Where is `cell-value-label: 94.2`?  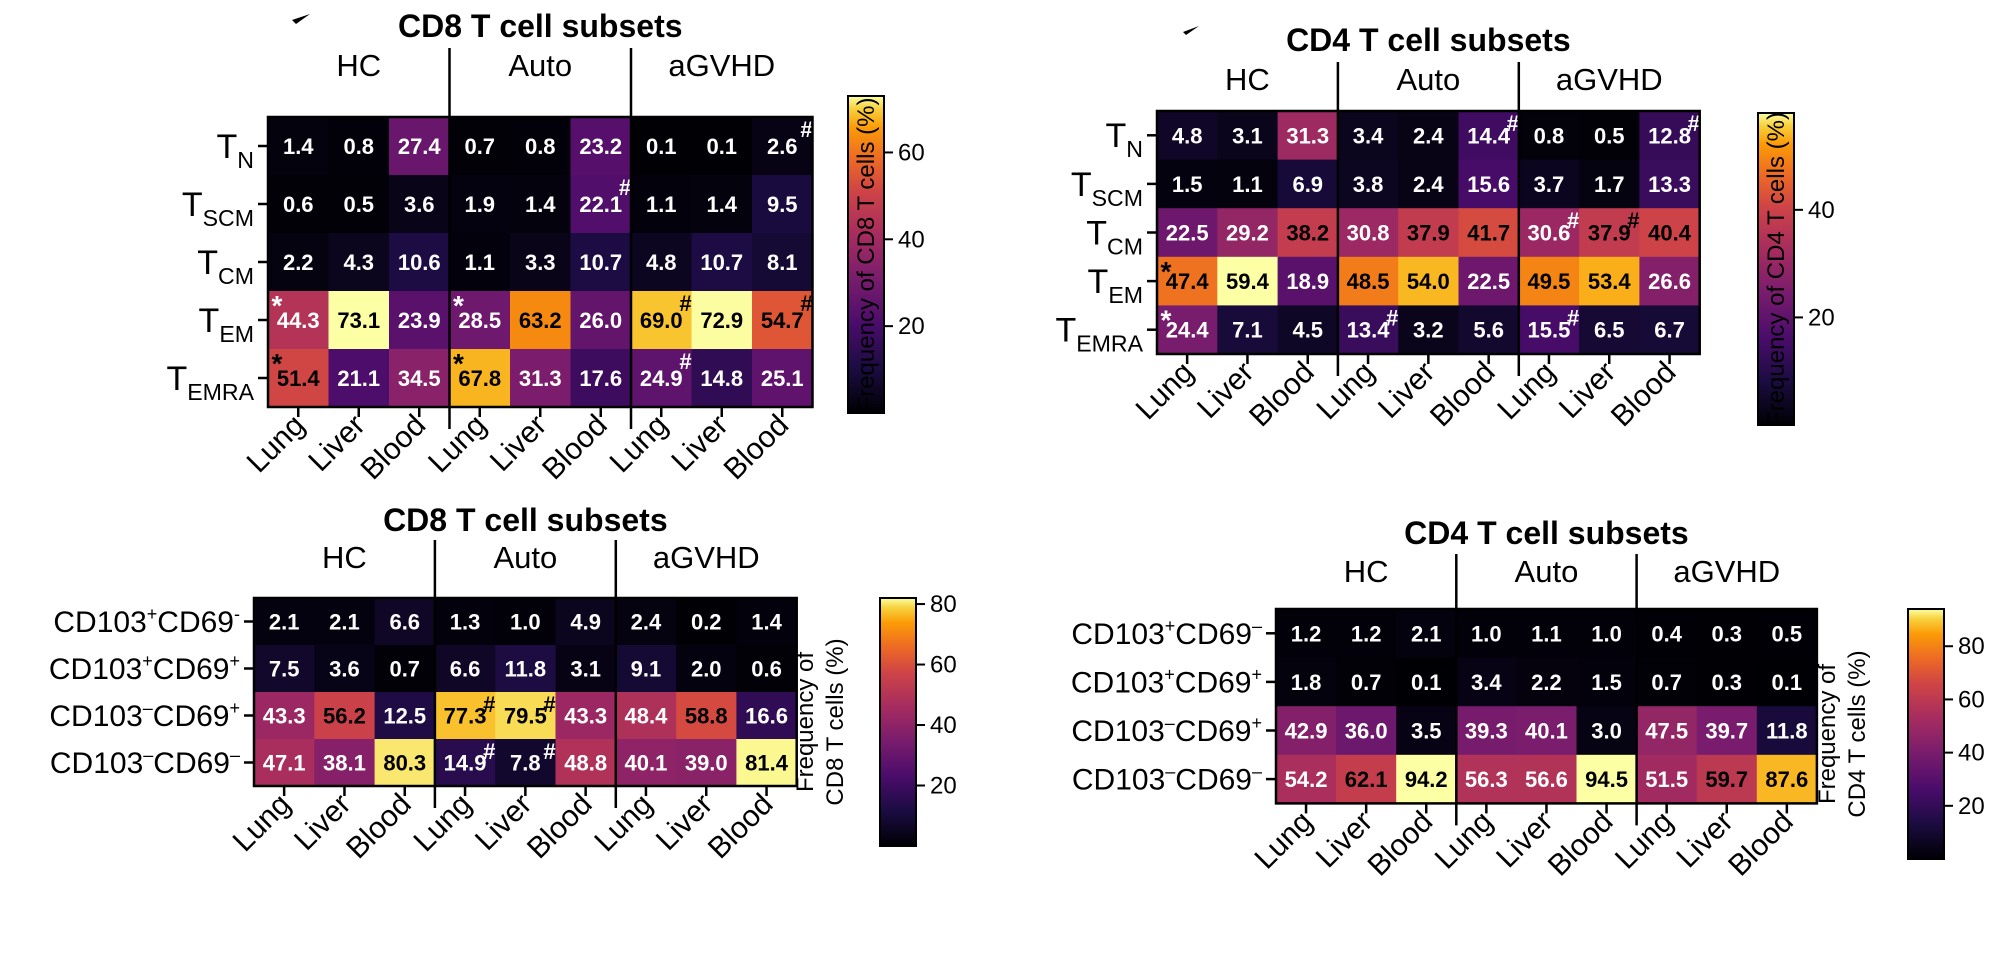
cell-value-label: 94.2 is located at coordinates (1426, 779).